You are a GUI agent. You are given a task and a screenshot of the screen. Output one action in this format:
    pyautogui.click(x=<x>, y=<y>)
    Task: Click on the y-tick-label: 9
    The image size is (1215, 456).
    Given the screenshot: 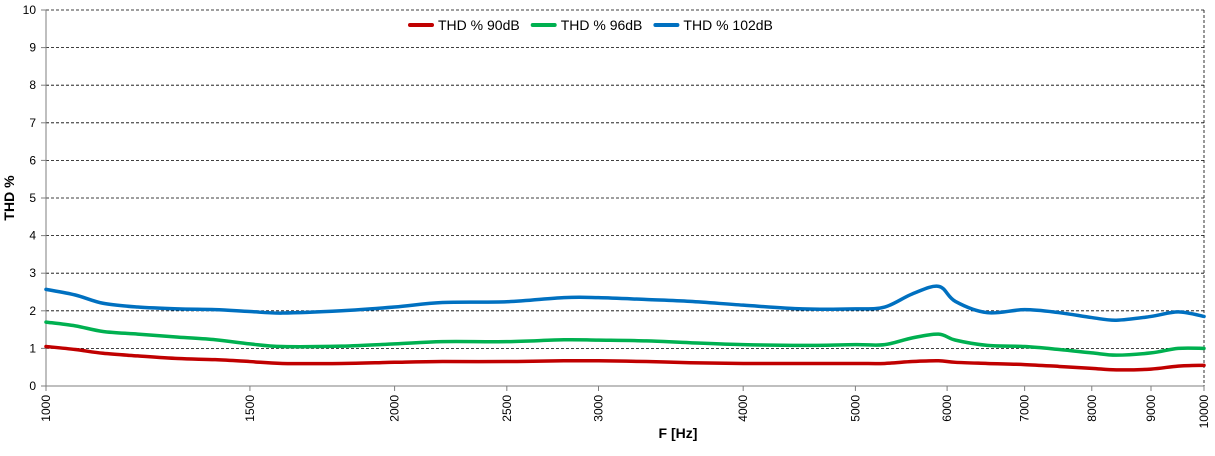 What is the action you would take?
    pyautogui.click(x=32, y=48)
    